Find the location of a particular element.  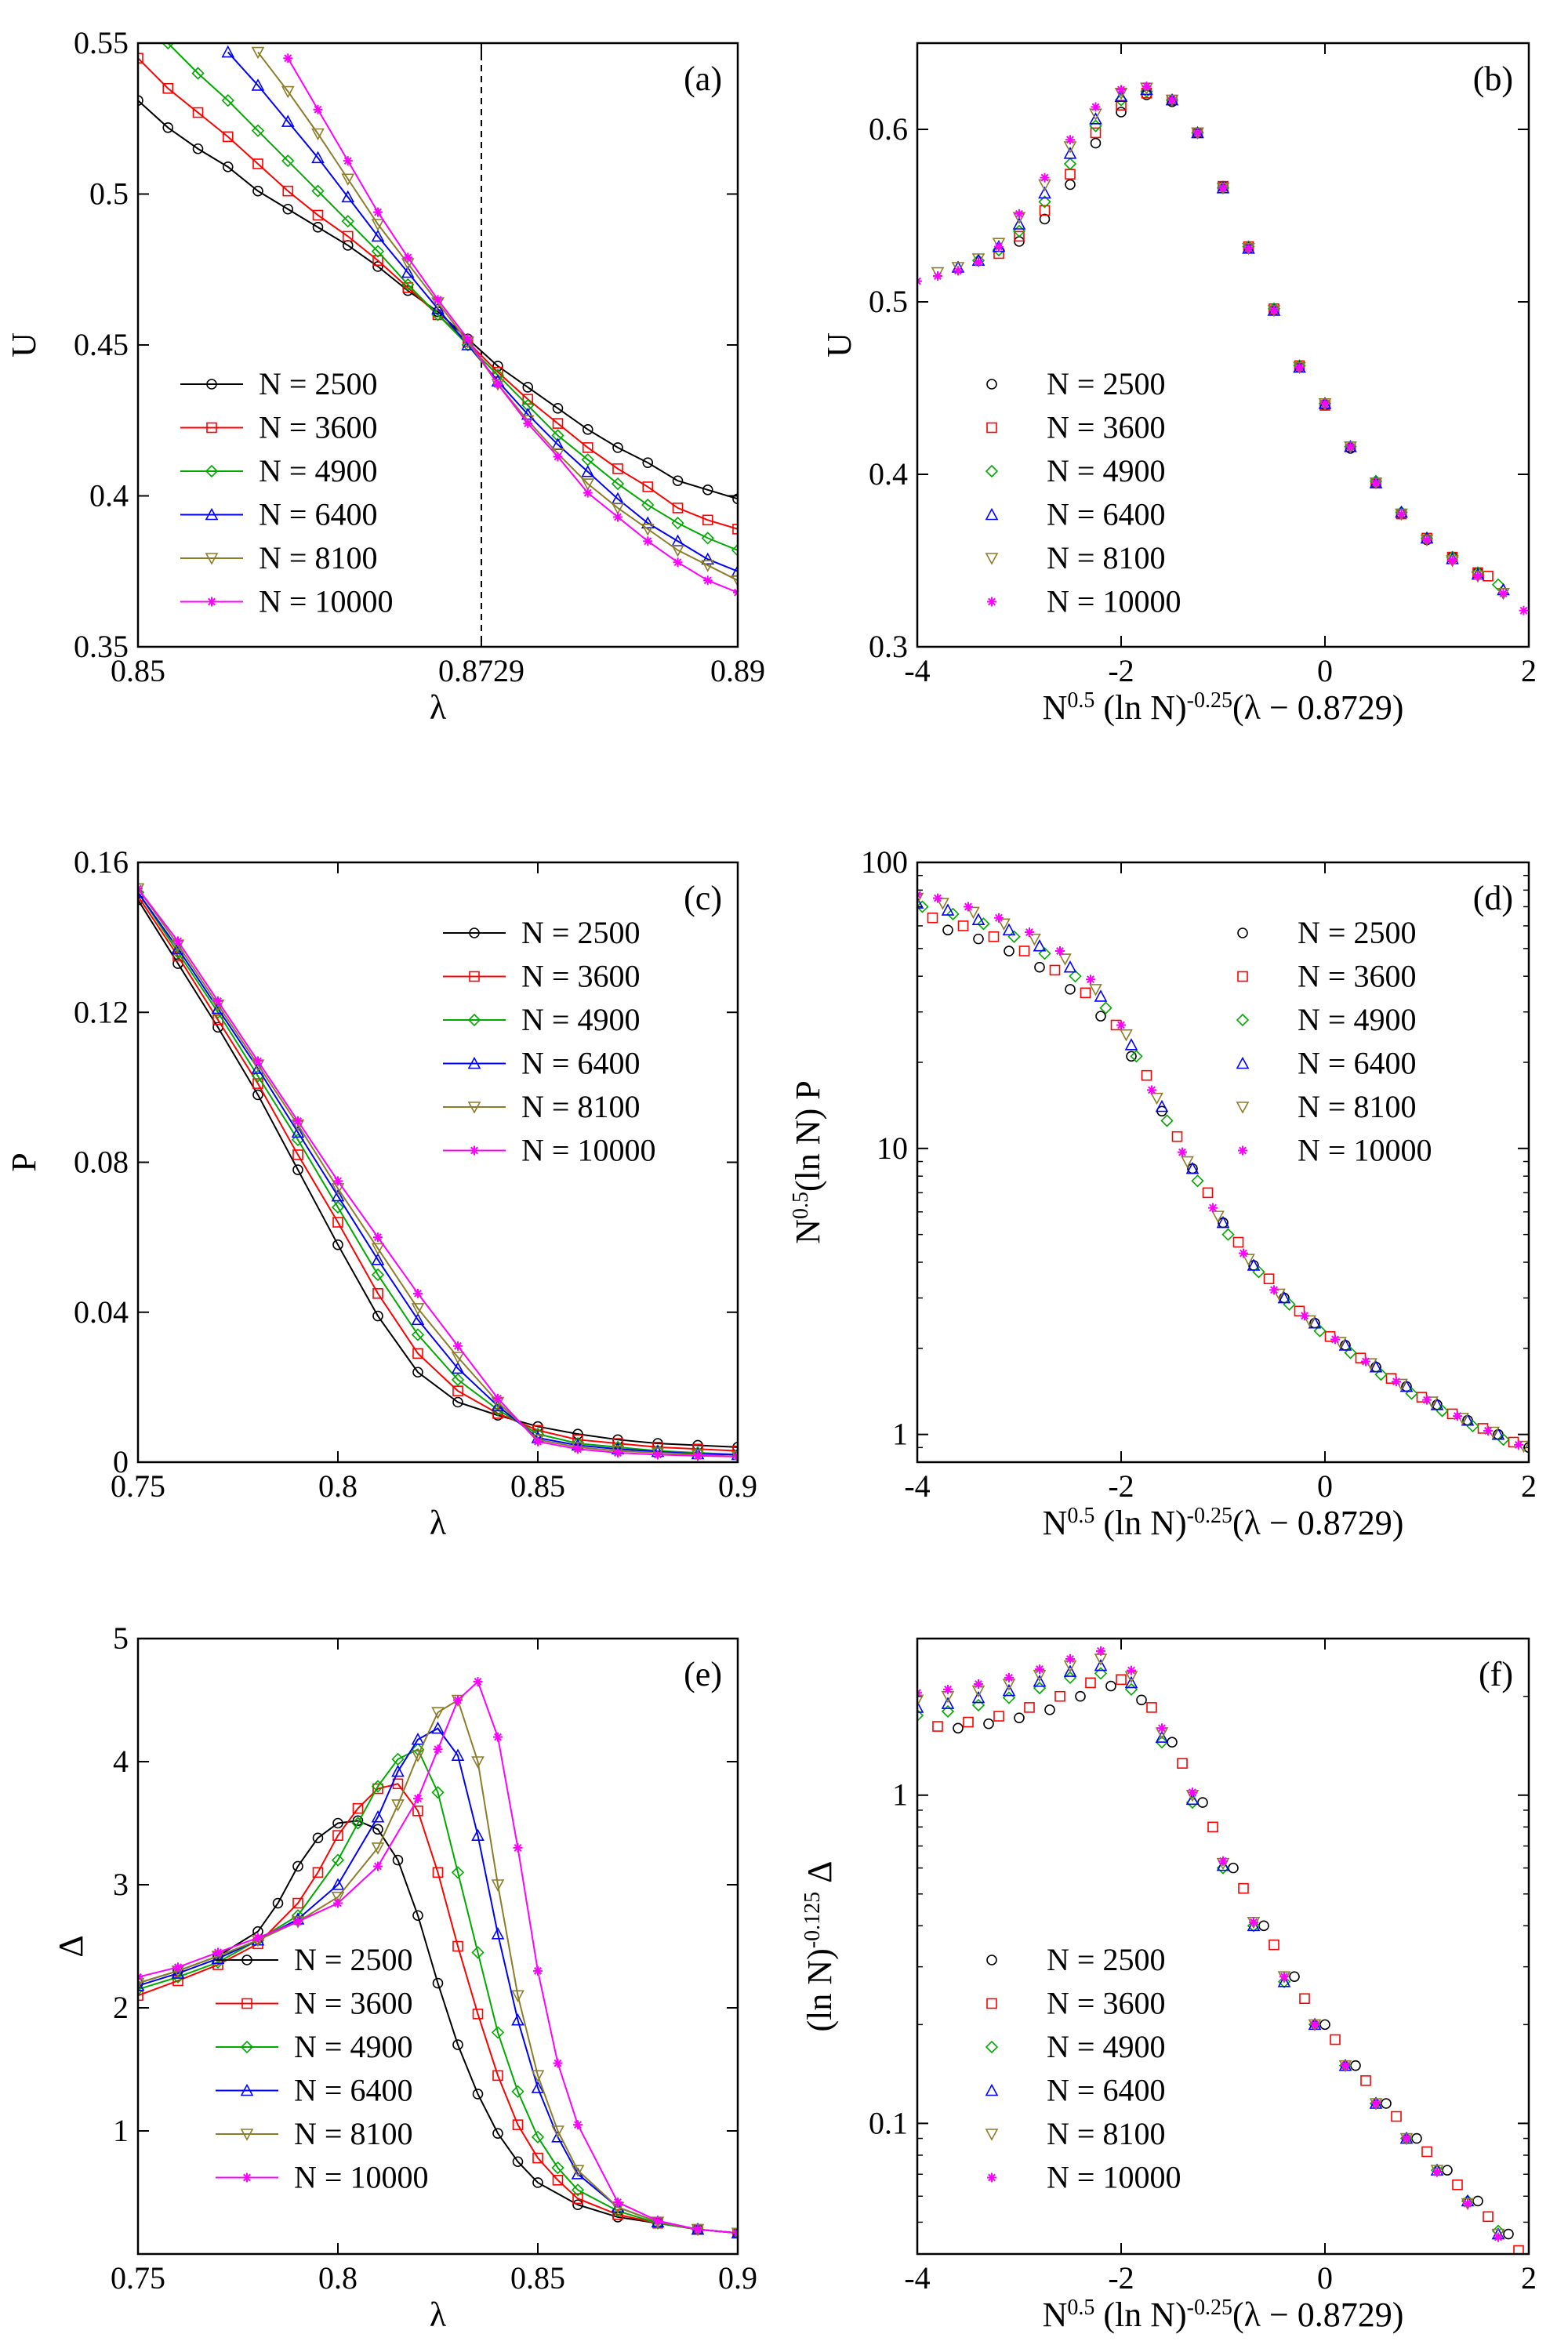

y-tick-label: 5 is located at coordinates (121, 1639).